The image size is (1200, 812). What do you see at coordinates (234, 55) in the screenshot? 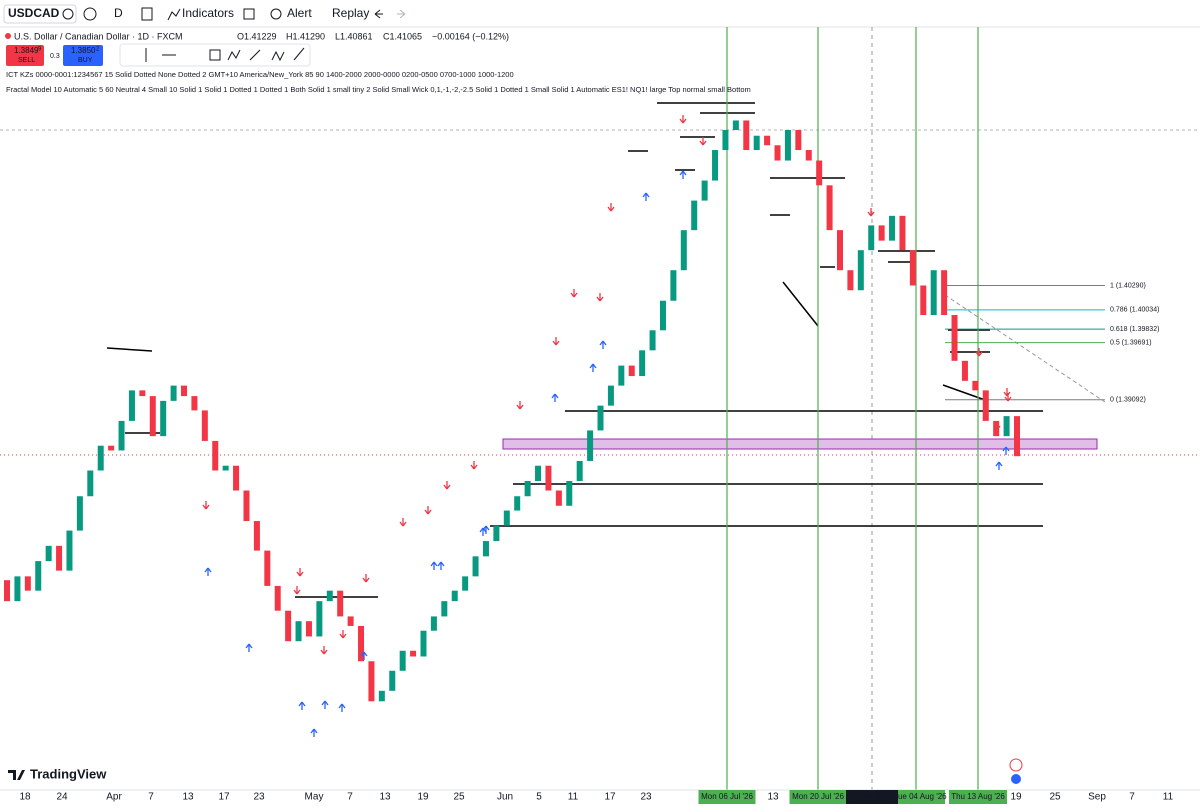
I see `tool-pattern` at bounding box center [234, 55].